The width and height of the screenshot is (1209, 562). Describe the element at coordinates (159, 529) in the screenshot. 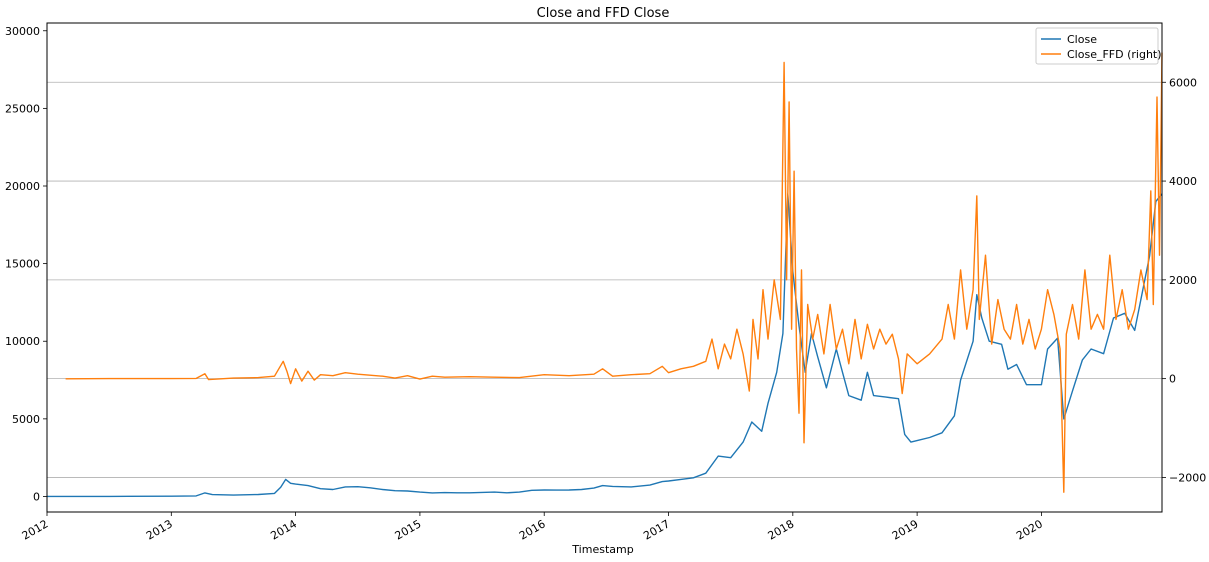

I see `x-tick-label: 2013` at that location.